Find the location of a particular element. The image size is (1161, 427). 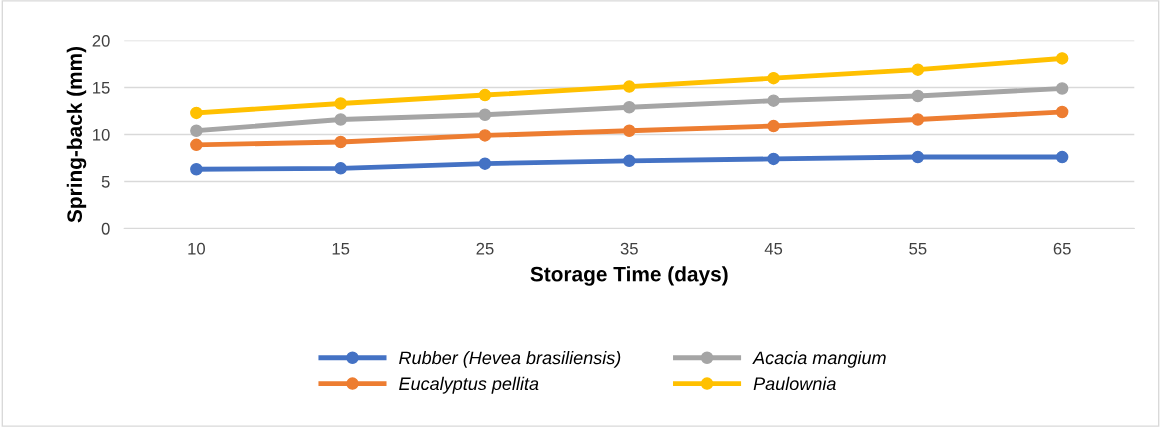

legend-label: Eucalyptus pellita is located at coordinates (469, 385).